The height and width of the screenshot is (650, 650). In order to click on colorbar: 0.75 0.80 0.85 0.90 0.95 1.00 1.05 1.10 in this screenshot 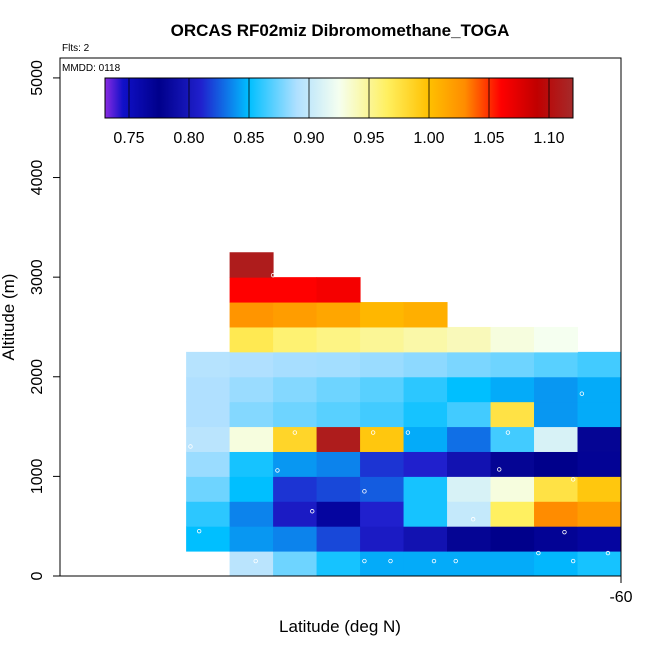, I will do `click(339, 112)`.